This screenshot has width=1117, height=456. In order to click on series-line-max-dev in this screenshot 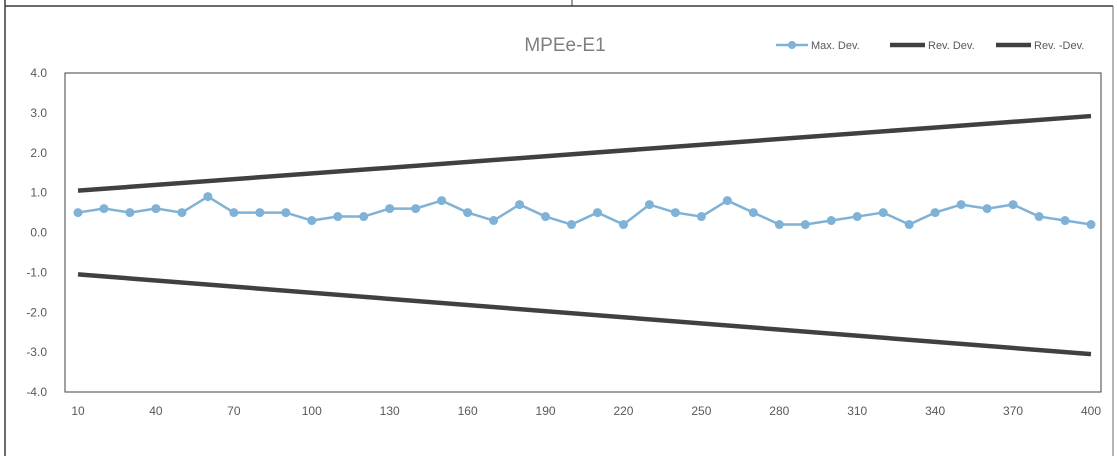, I will do `click(584, 210)`.